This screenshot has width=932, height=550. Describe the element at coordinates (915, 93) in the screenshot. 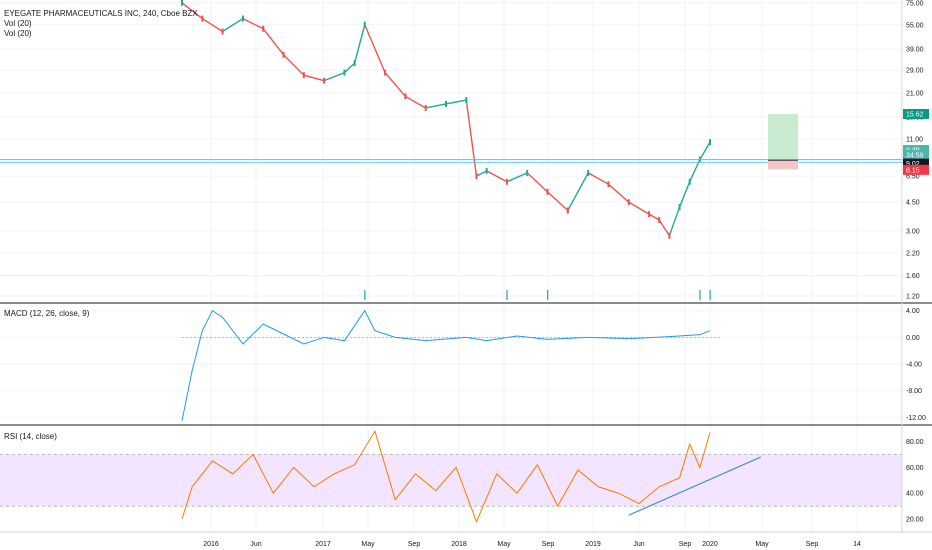

I see `price-tick-label: 21.00` at that location.